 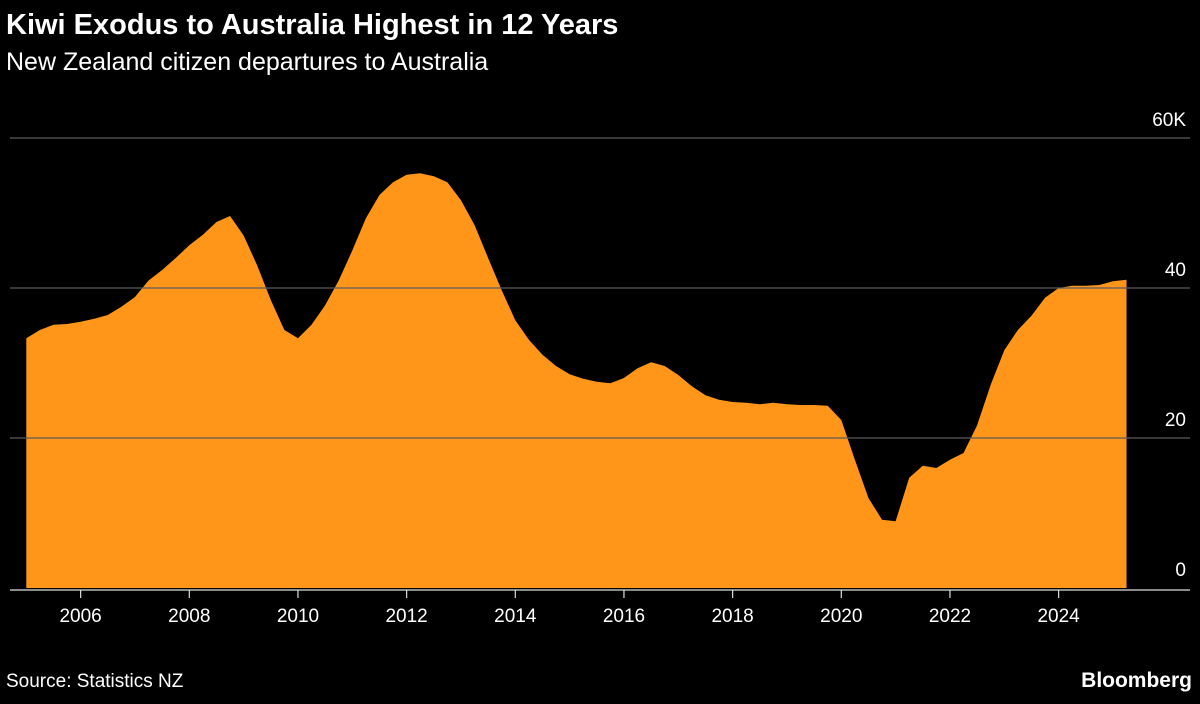 What do you see at coordinates (950, 616) in the screenshot?
I see `x-tick-label: 2022` at bounding box center [950, 616].